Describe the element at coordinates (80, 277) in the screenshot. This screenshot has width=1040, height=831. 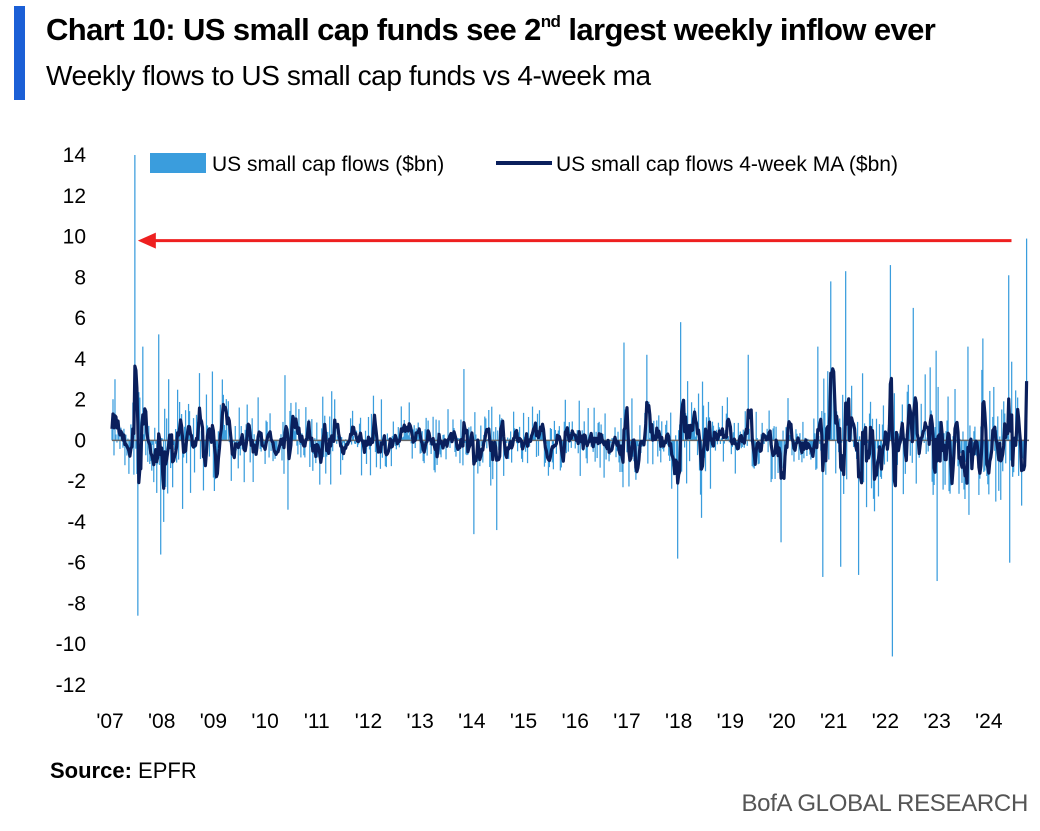
I see `y-tick-label: 8` at that location.